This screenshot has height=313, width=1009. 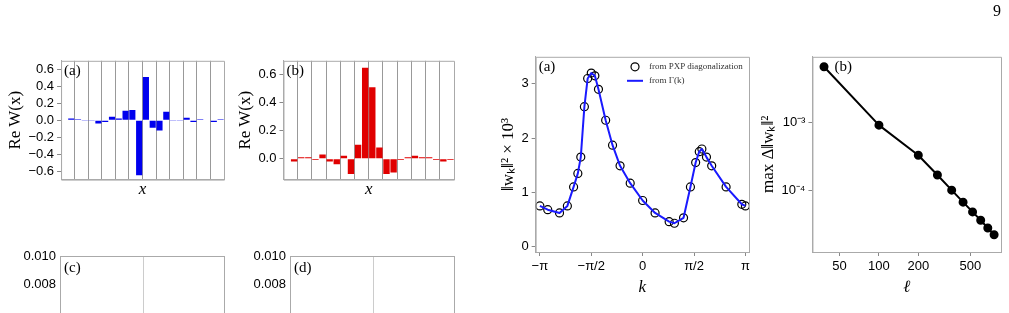 I want to click on y-tick-label: 3, so click(x=525, y=83).